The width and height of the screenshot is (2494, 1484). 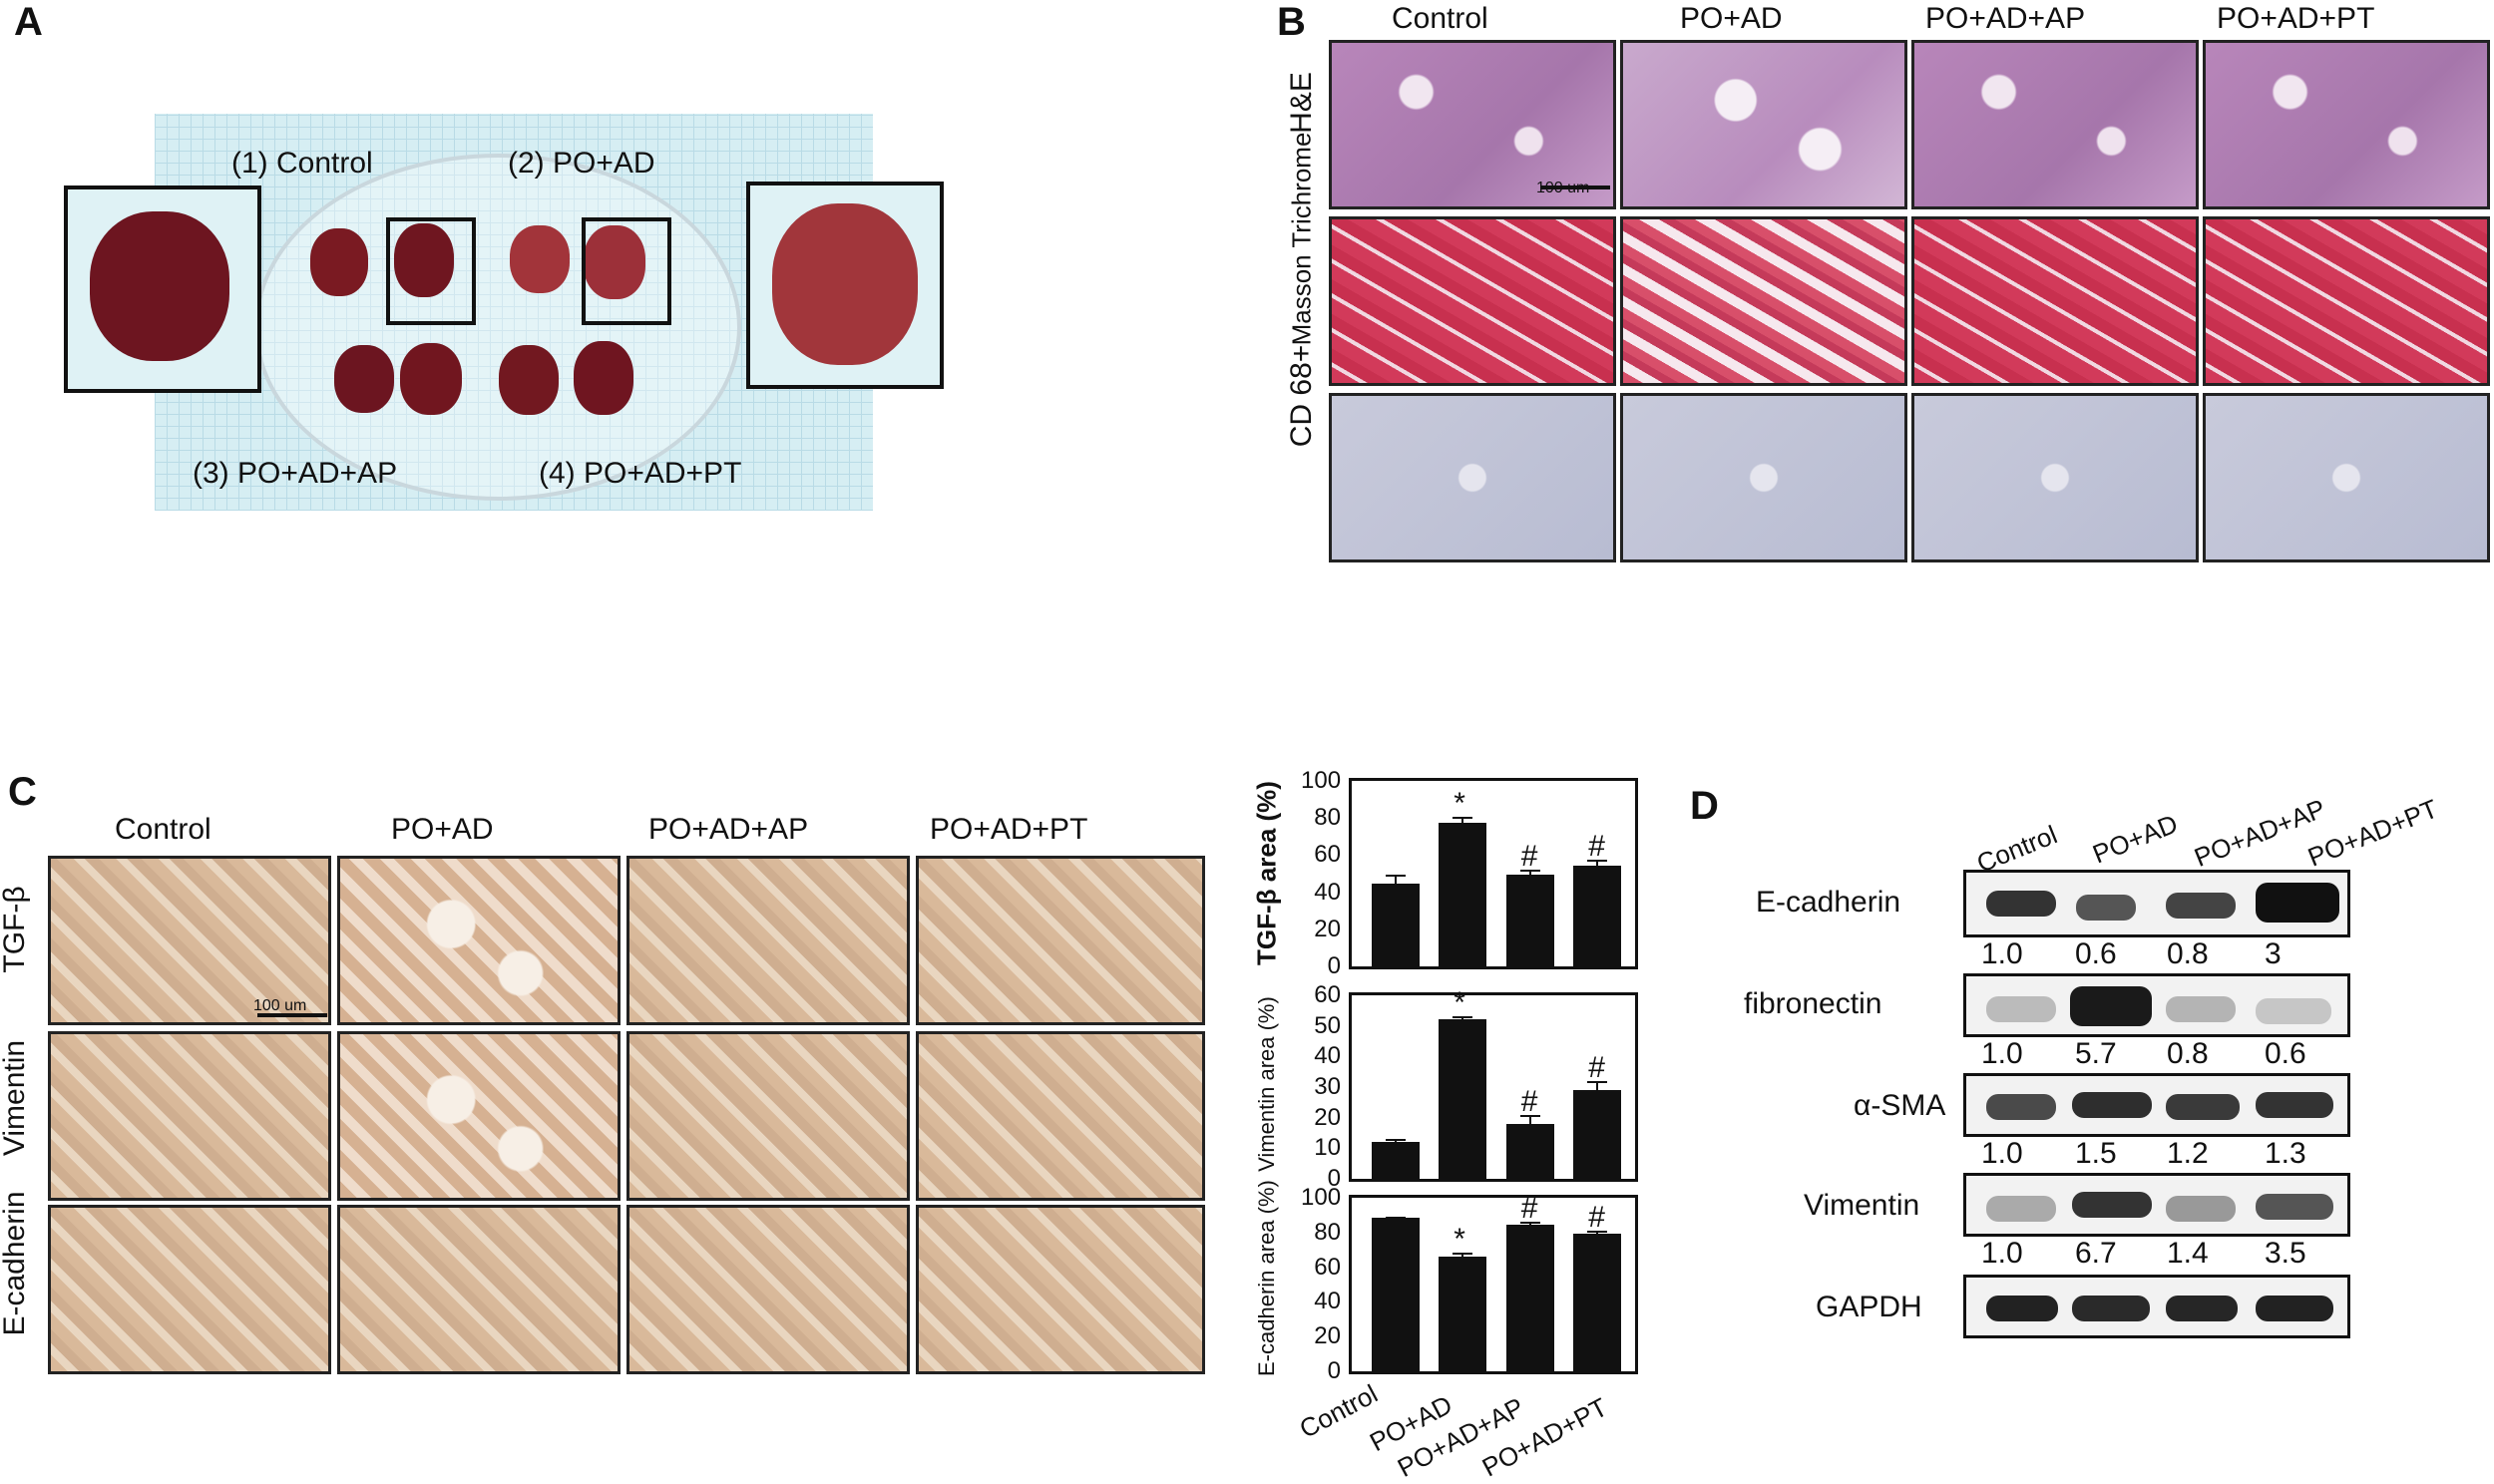 What do you see at coordinates (2188, 953) in the screenshot?
I see `quant-value: 0.8` at bounding box center [2188, 953].